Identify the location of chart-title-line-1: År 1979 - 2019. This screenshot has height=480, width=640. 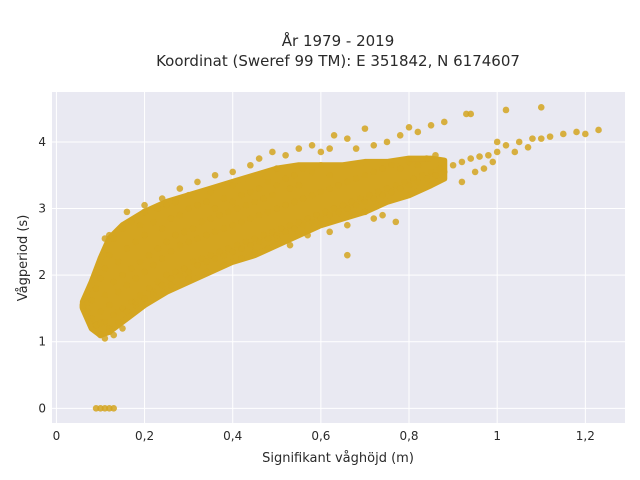
(338, 40).